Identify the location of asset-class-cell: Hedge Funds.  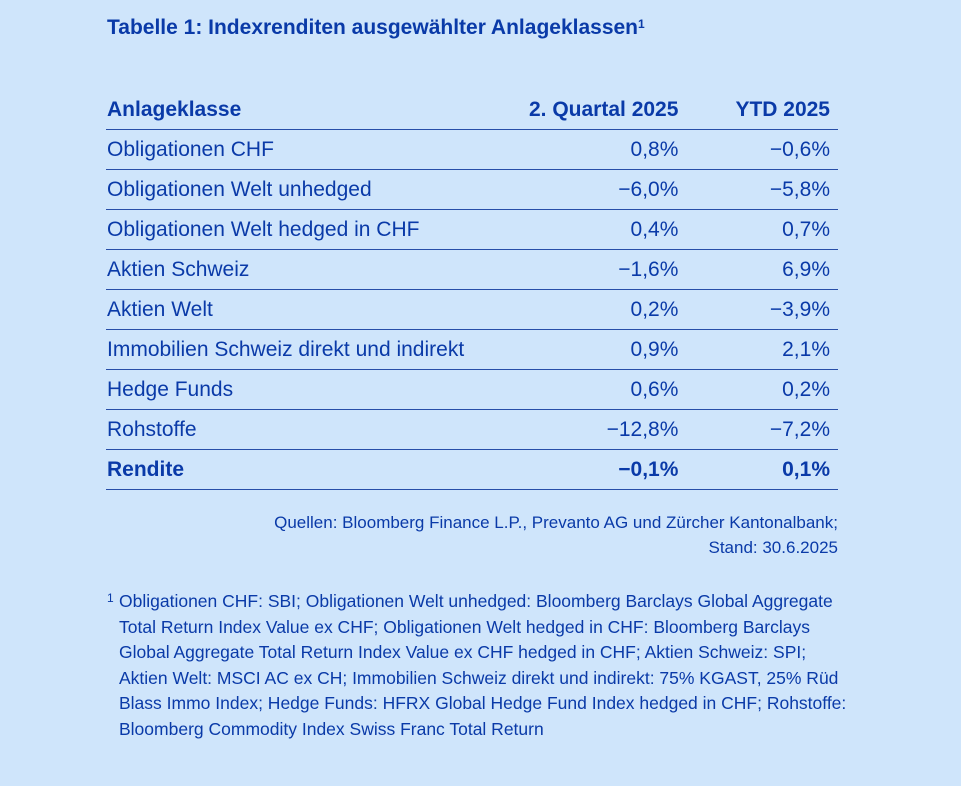
(317, 389).